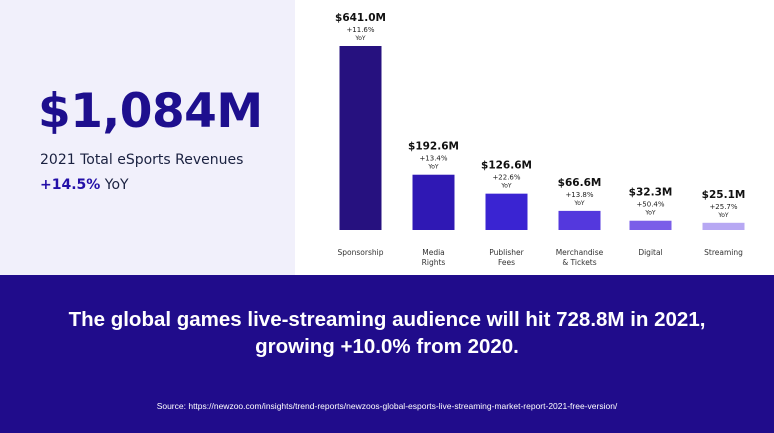  What do you see at coordinates (651, 193) in the screenshot?
I see `value-label-4: $32.3M` at bounding box center [651, 193].